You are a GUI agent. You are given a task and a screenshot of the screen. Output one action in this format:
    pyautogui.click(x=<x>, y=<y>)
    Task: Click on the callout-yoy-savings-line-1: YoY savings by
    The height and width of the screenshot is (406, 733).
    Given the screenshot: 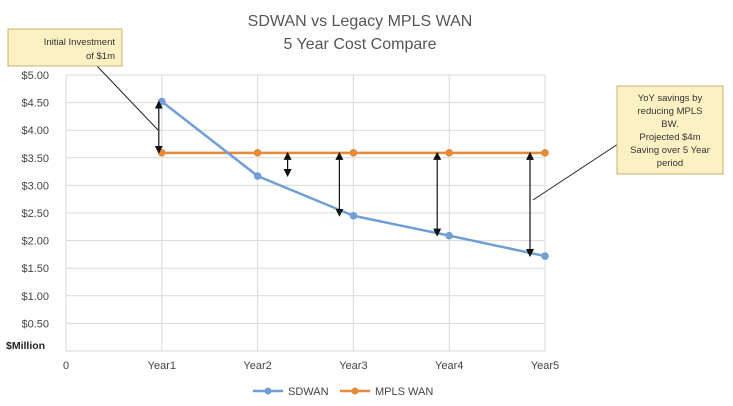 What is the action you would take?
    pyautogui.click(x=670, y=98)
    